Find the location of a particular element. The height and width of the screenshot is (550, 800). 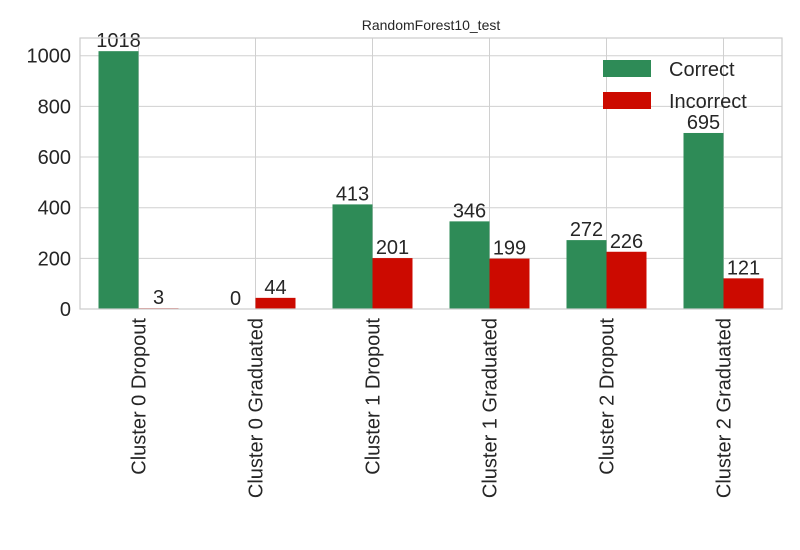

bar-value-label: 201 is located at coordinates (392, 248).